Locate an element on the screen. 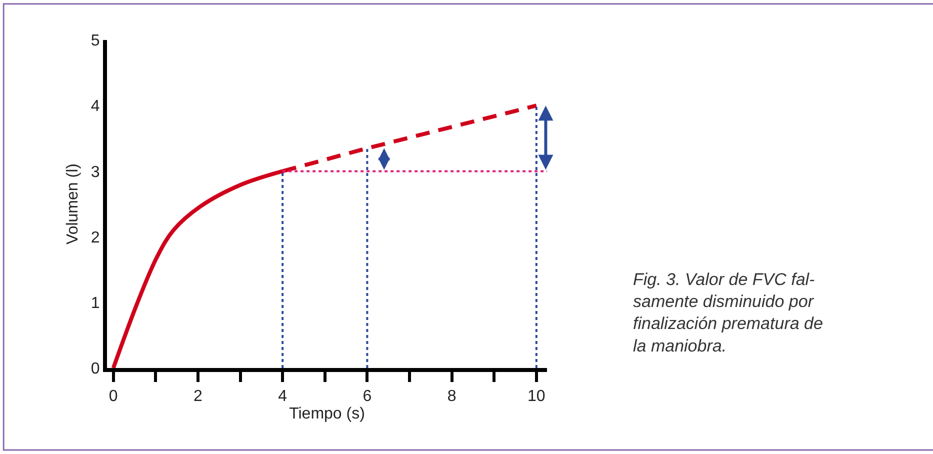 The width and height of the screenshot is (933, 454). x-tick-label: 4 is located at coordinates (283, 397).